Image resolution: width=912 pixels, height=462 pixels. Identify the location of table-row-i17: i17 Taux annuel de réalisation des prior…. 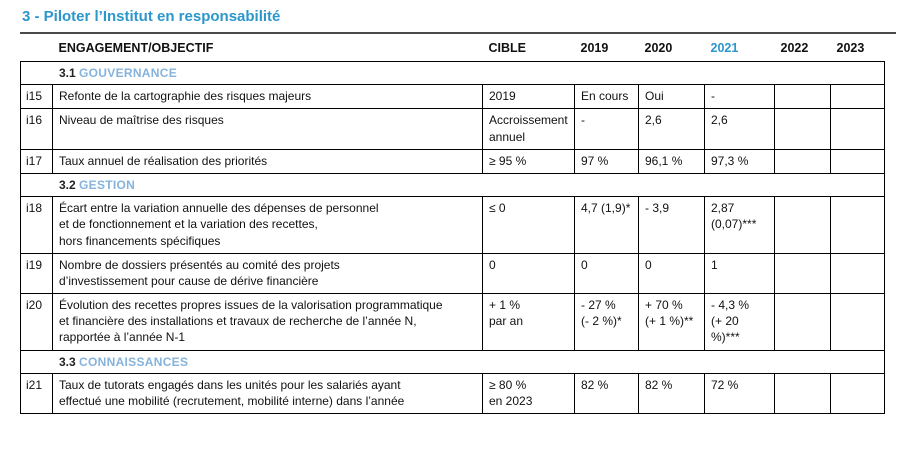
(452, 161).